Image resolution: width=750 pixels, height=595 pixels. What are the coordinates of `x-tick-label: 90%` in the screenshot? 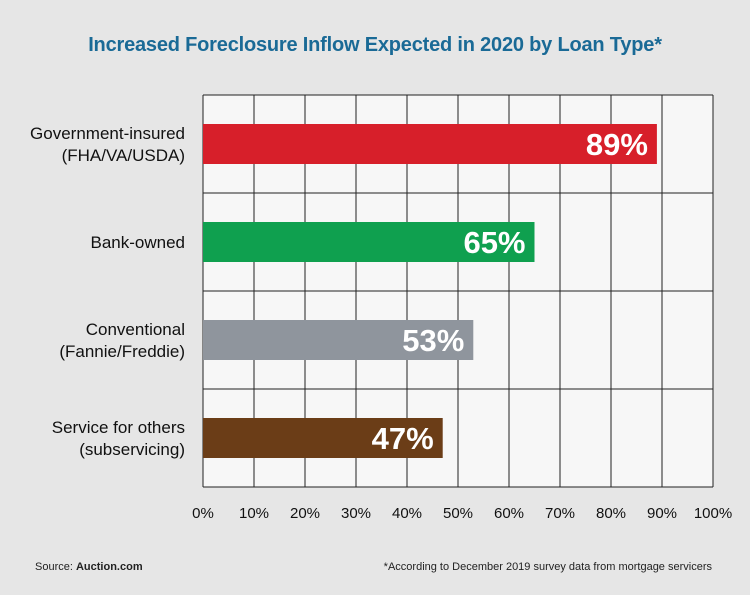 It's located at (662, 513).